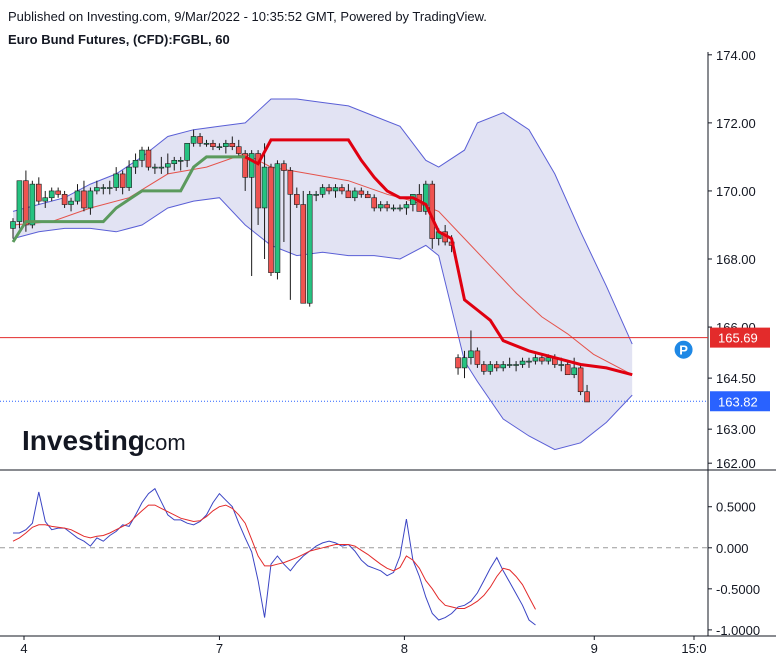 The height and width of the screenshot is (663, 776). Describe the element at coordinates (736, 123) in the screenshot. I see `y-tick-label: 172.00` at that location.